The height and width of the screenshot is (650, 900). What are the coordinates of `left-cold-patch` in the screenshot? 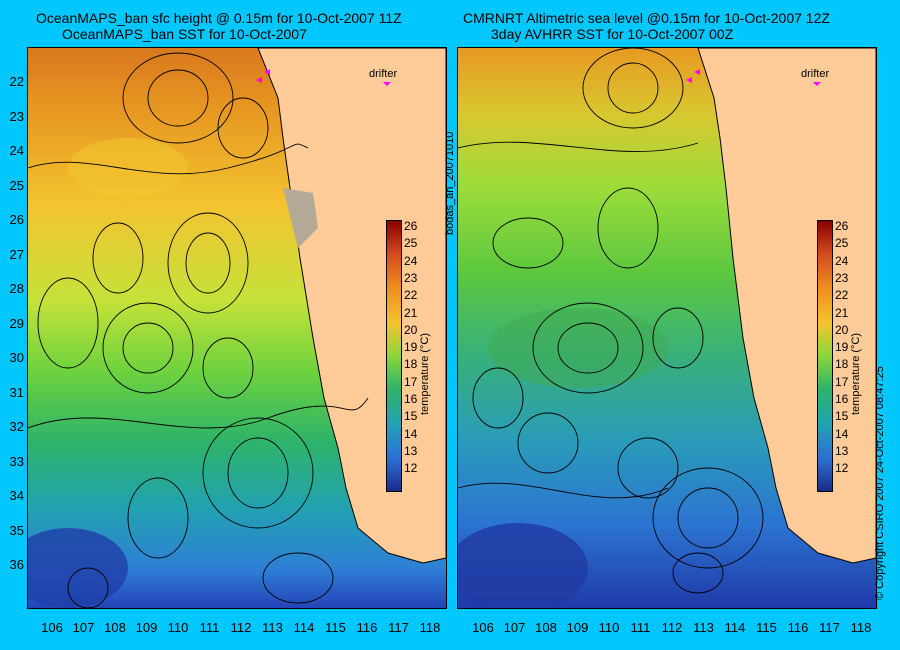 It's located at (78, 568).